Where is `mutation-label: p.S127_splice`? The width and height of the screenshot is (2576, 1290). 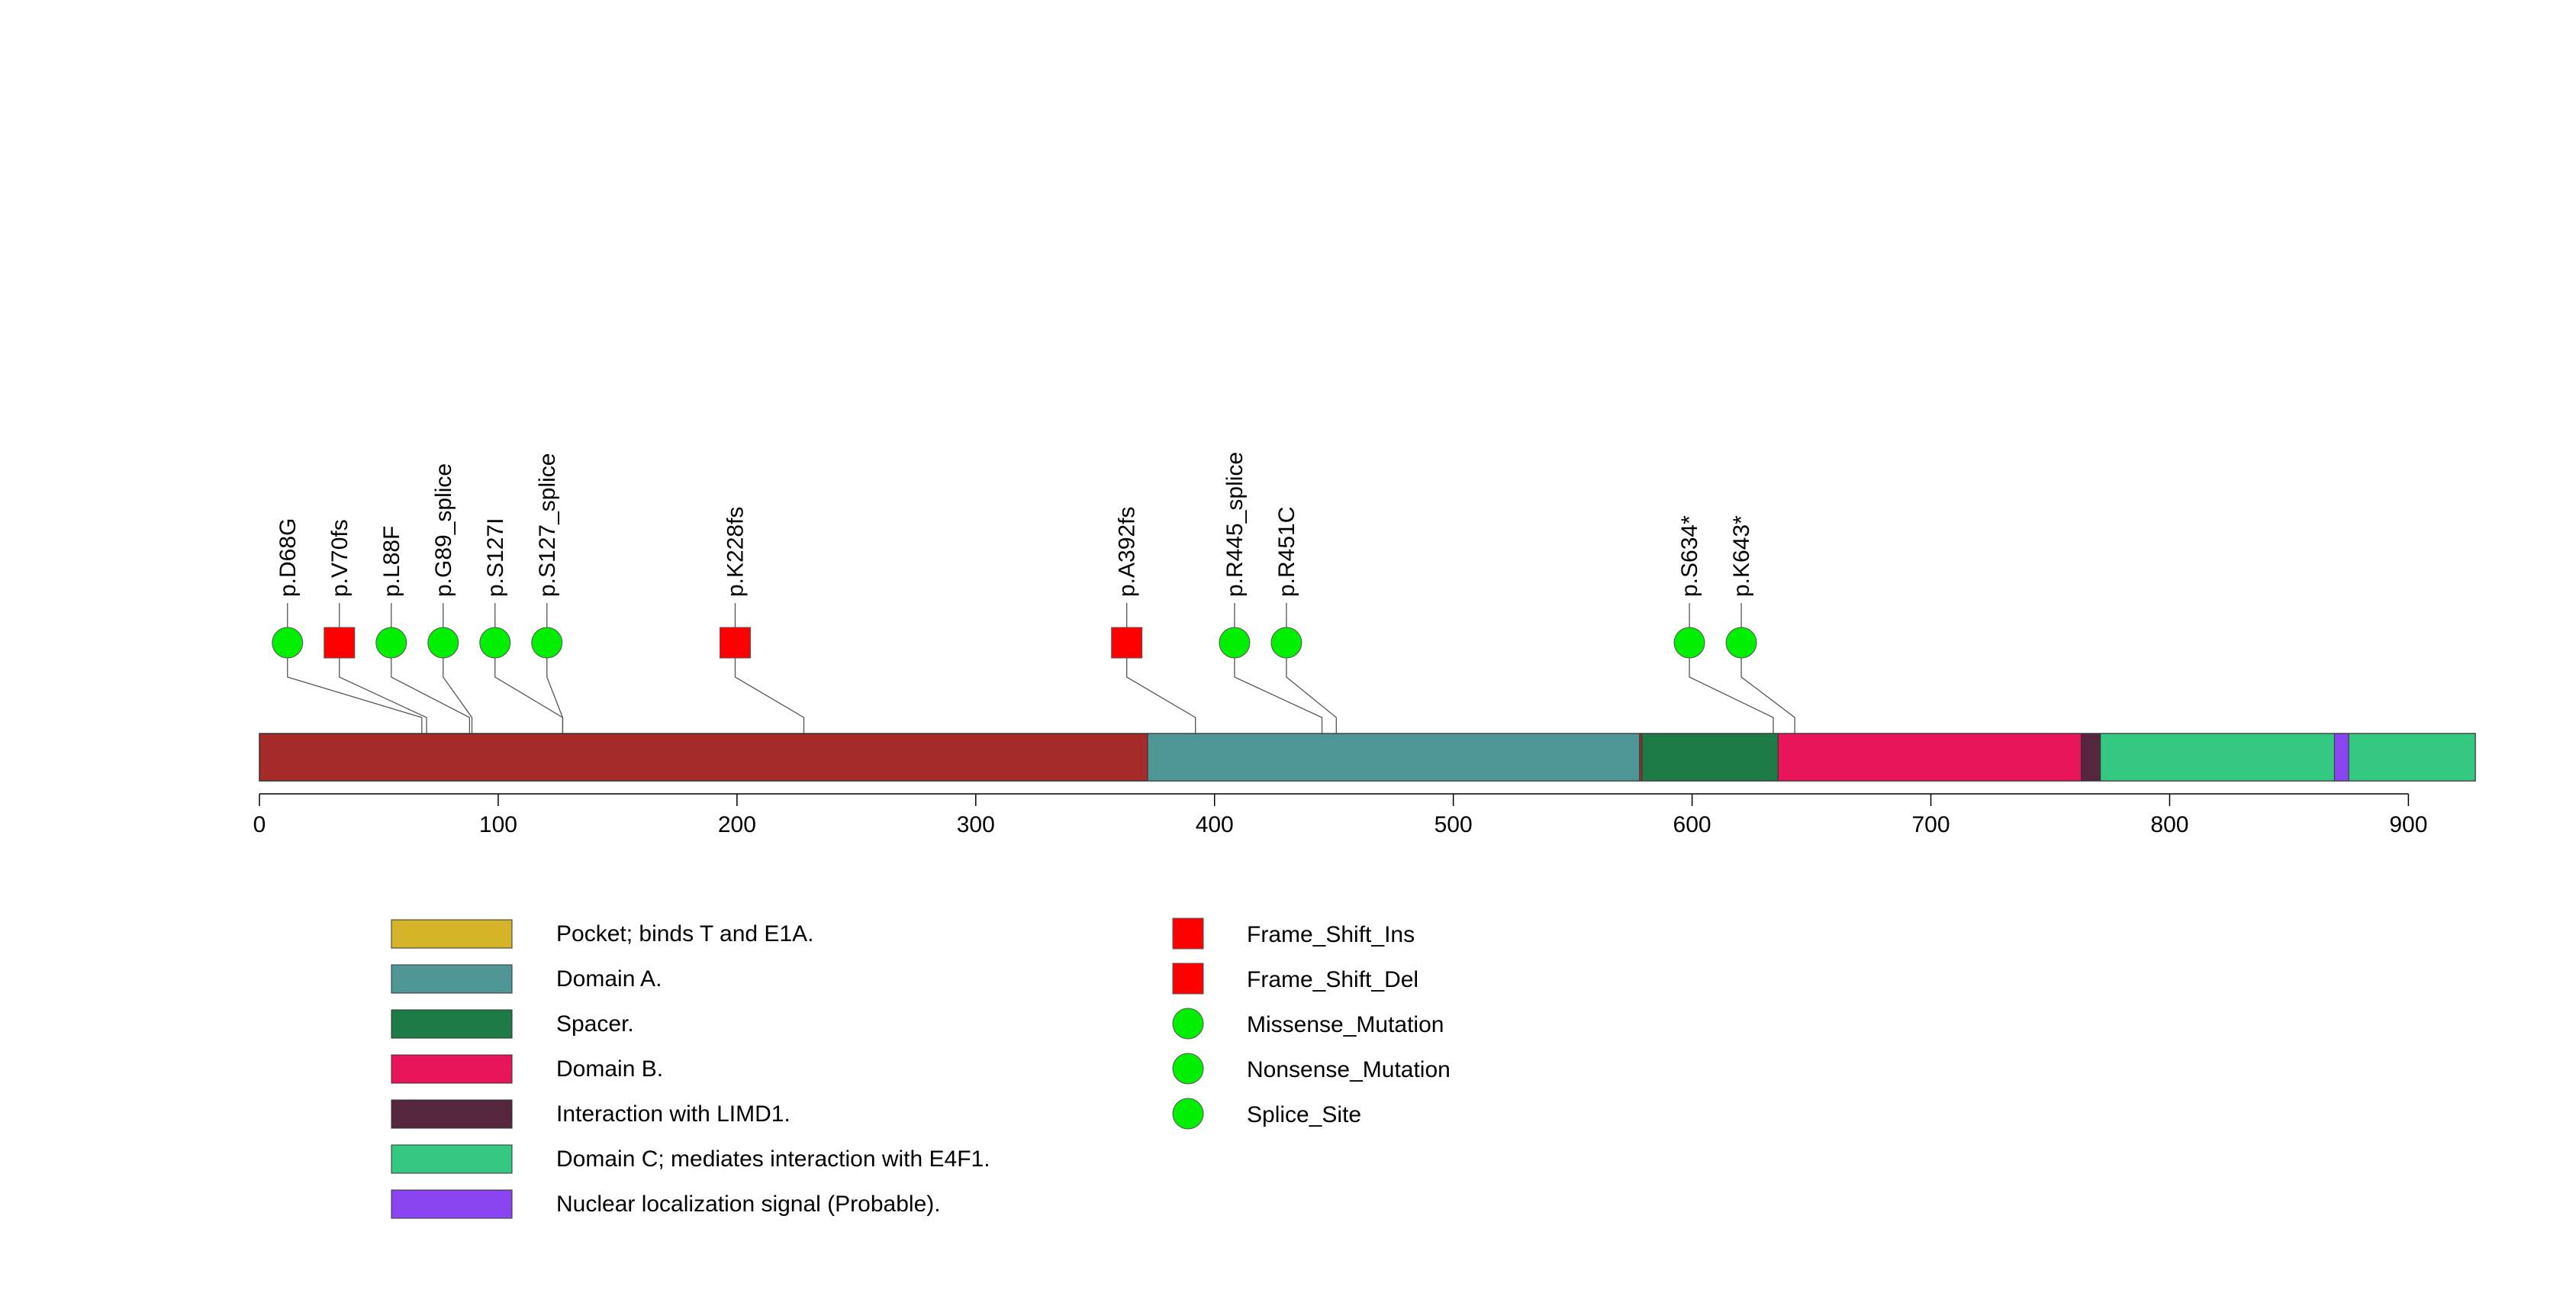 mutation-label: p.S127_splice is located at coordinates (547, 525).